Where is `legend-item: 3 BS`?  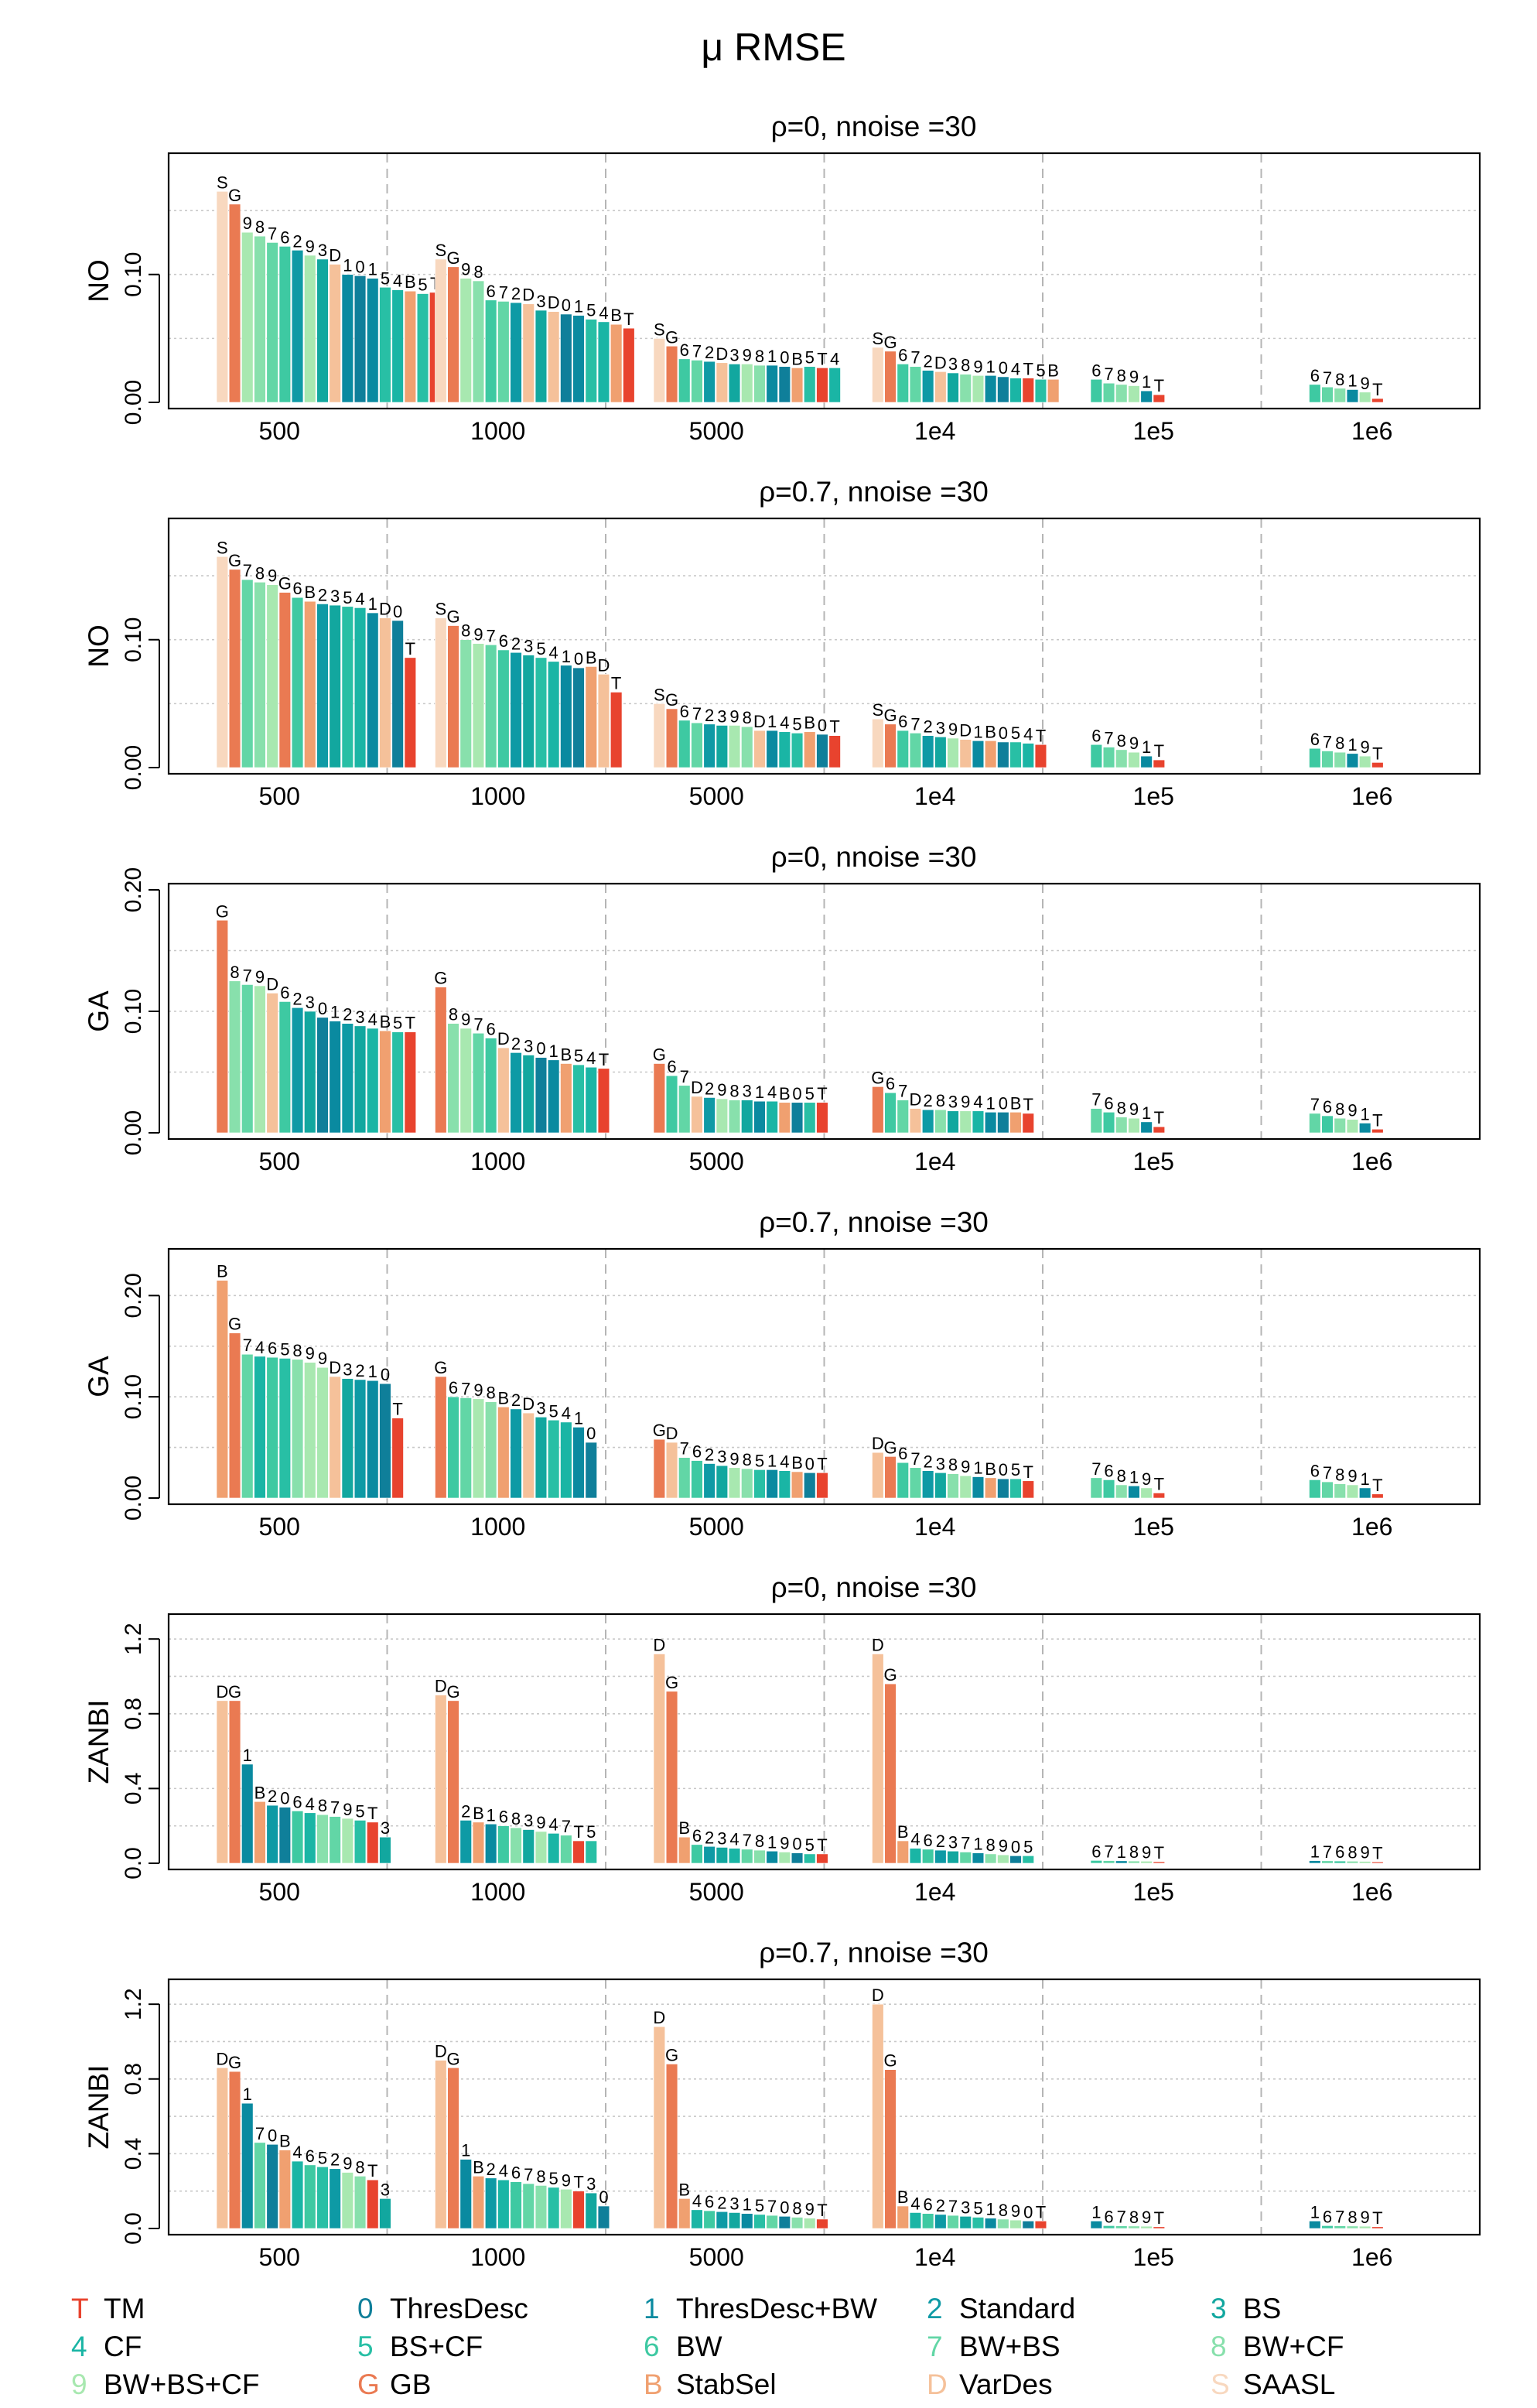
legend-item: 3 BS is located at coordinates (1246, 2309).